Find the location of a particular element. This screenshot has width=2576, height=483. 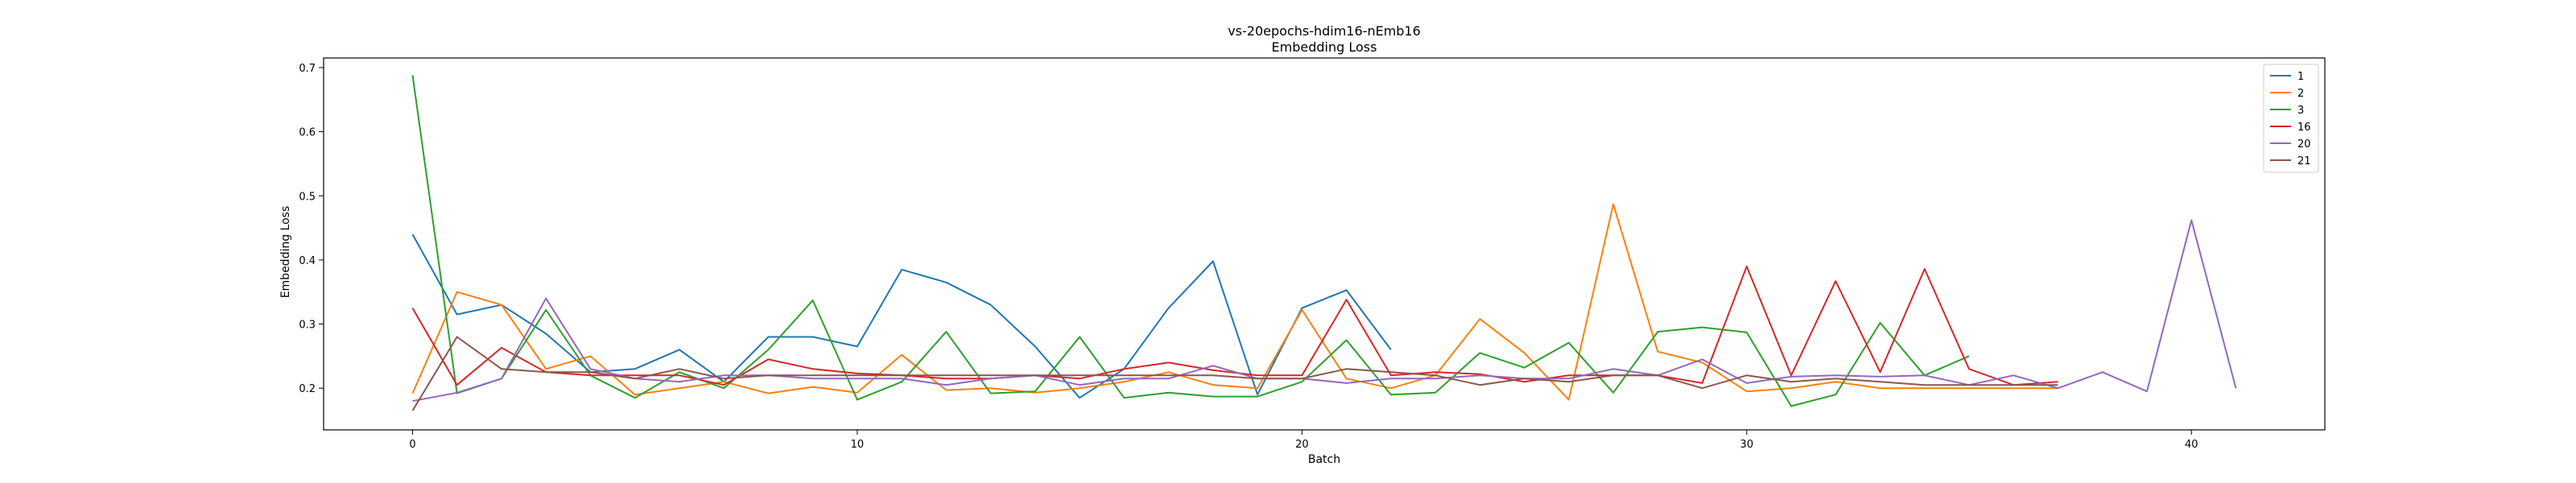

legend-label-21: 21 is located at coordinates (2304, 161).